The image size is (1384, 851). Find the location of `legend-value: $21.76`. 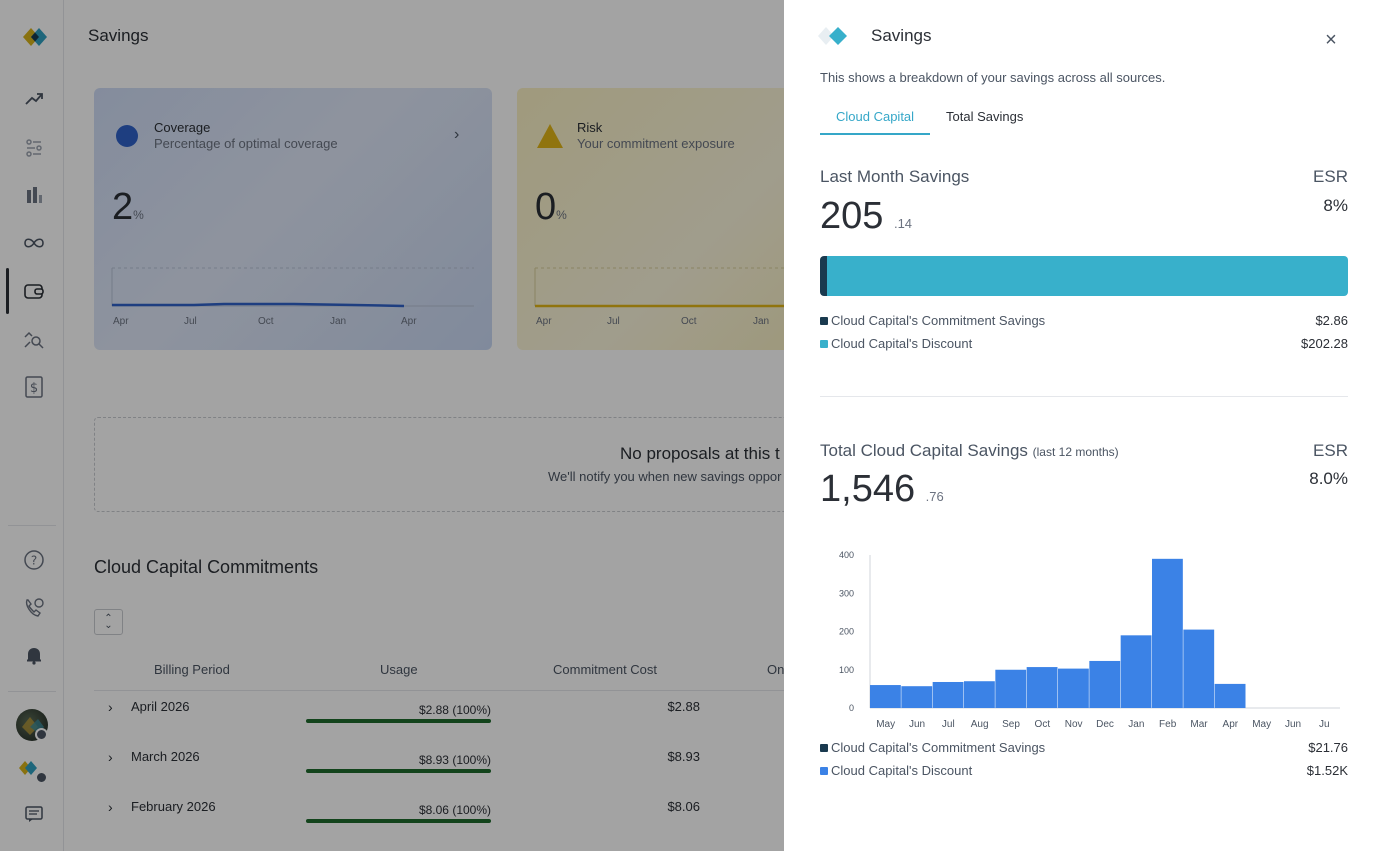

legend-value: $21.76 is located at coordinates (1328, 747).